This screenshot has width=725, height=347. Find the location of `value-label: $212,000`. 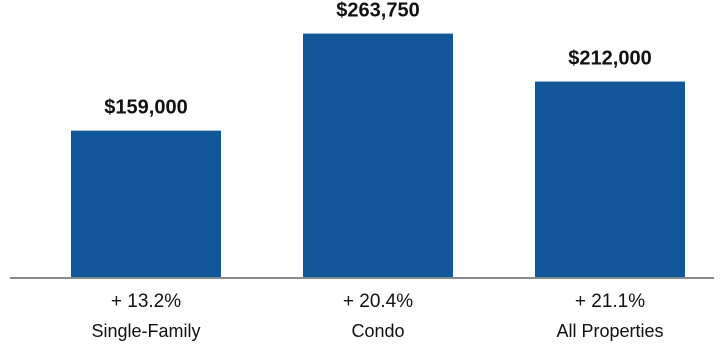

value-label: $212,000 is located at coordinates (609, 59).